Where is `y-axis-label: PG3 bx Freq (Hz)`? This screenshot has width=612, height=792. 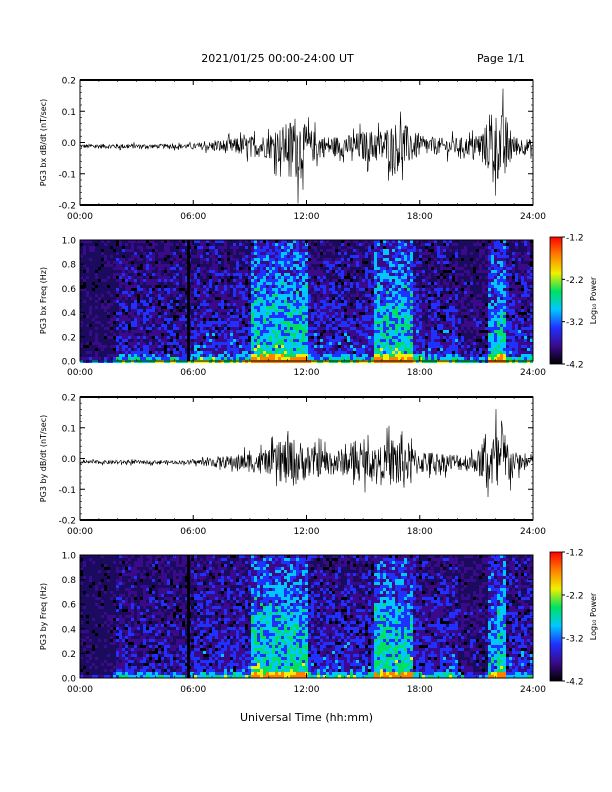 y-axis-label: PG3 bx Freq (Hz) is located at coordinates (43, 300).